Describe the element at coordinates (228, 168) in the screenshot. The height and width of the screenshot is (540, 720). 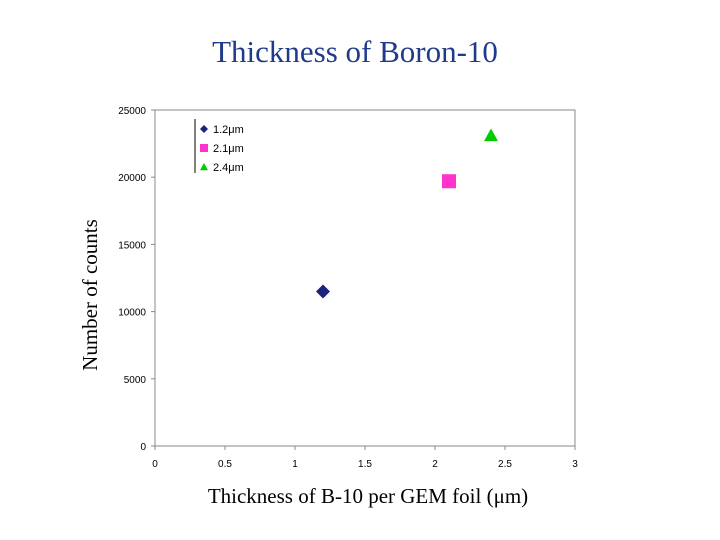
I see `legend-label: 2.4μm` at that location.